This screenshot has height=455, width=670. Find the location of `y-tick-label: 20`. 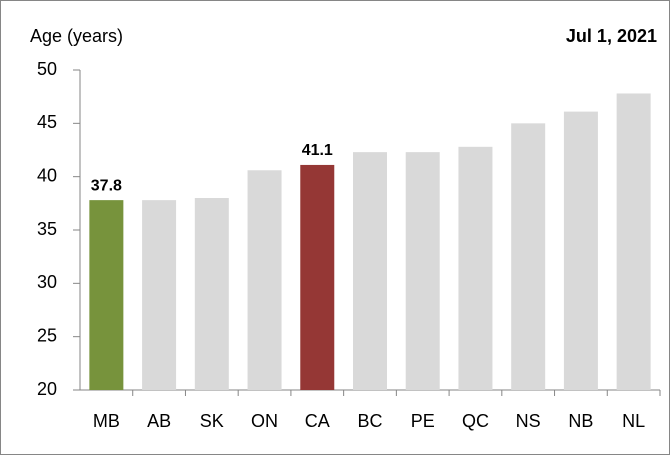

y-tick-label: 20 is located at coordinates (47, 389).